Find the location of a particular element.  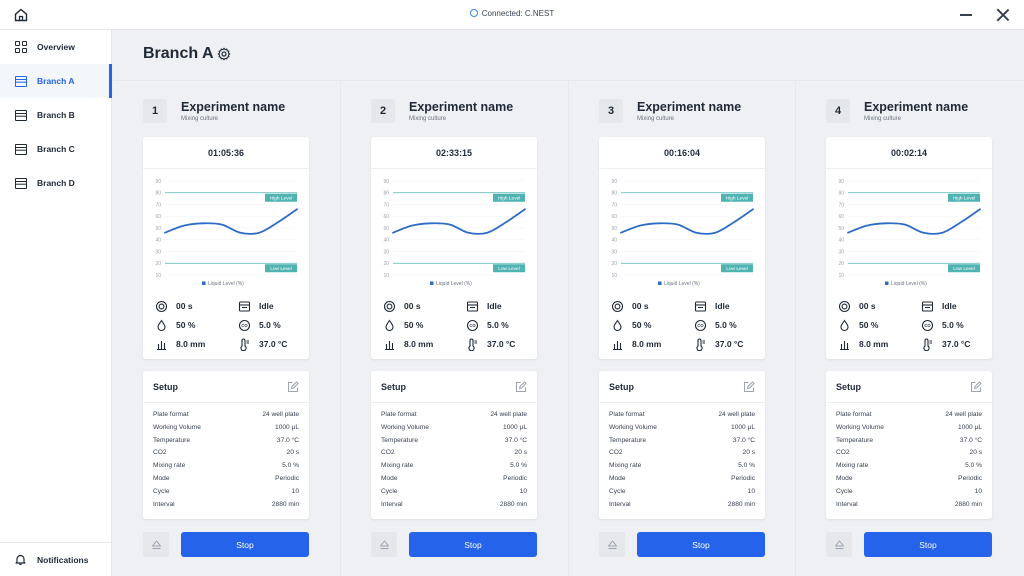

setup-label: Working Volume is located at coordinates (177, 427).